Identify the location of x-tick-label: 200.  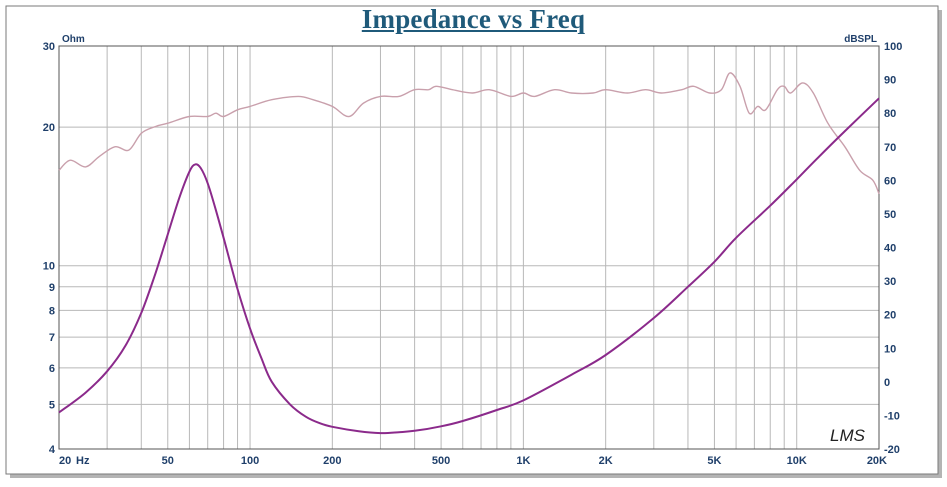
(332, 461).